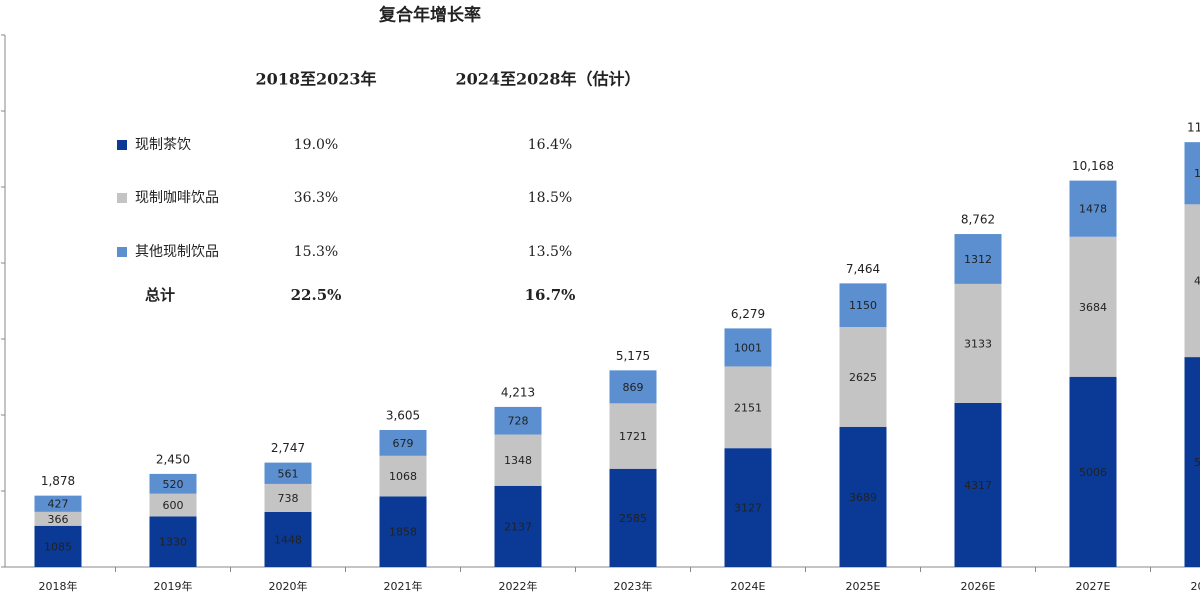 Image resolution: width=1200 pixels, height=600 pixels. I want to click on segment-label: 738, so click(288, 498).